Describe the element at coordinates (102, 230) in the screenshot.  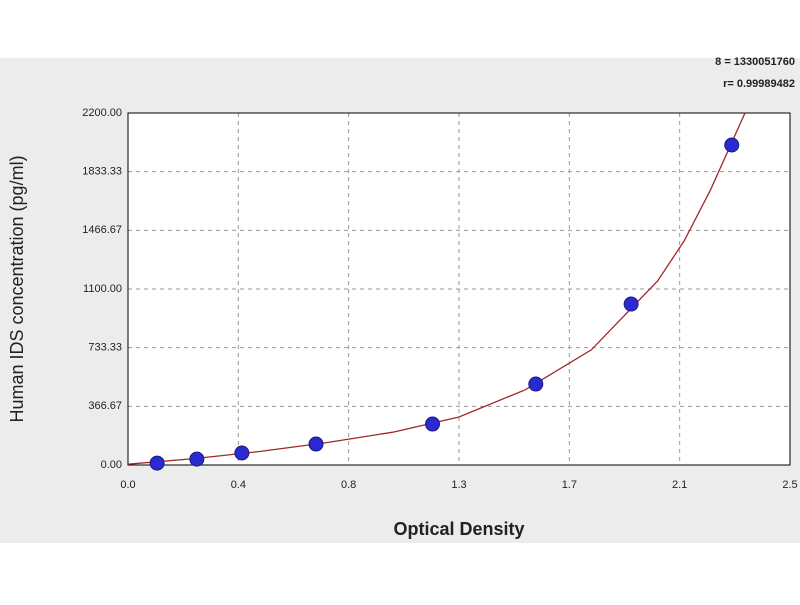
I see `y-tick-label: 1466.67` at that location.